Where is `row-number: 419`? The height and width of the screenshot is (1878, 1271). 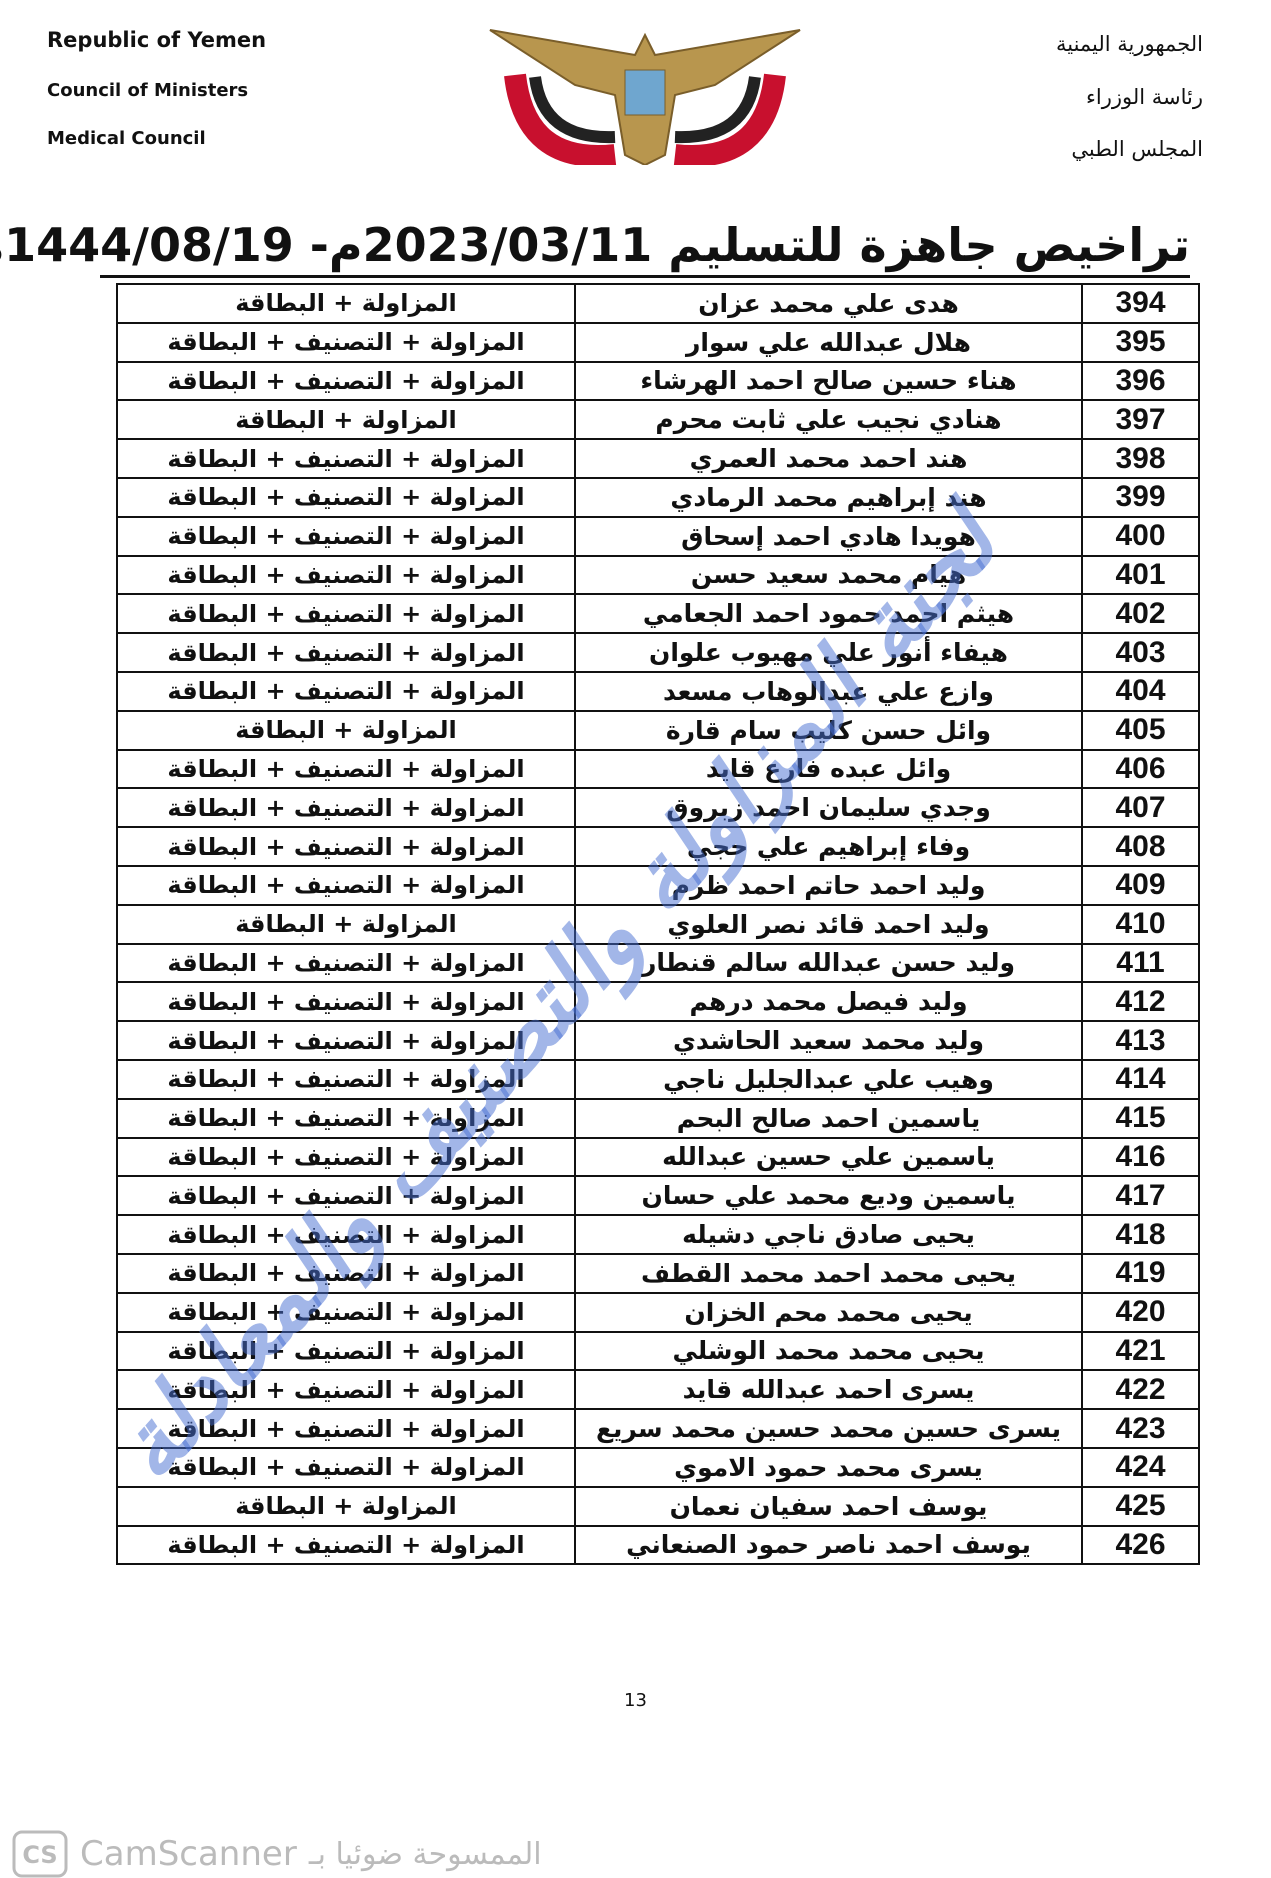 row-number: 419 is located at coordinates (1140, 1273).